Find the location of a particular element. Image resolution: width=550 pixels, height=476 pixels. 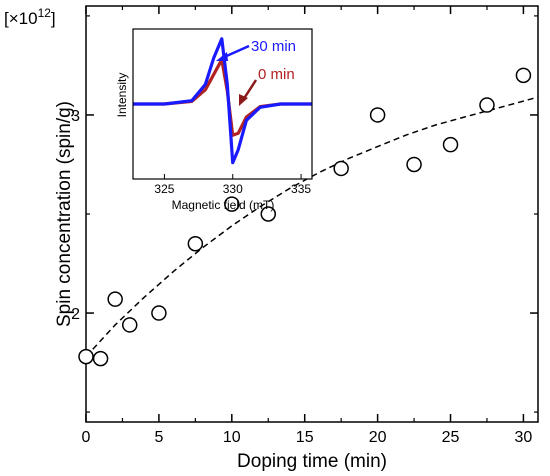

x-tick-label-4: 20 is located at coordinates (378, 437).